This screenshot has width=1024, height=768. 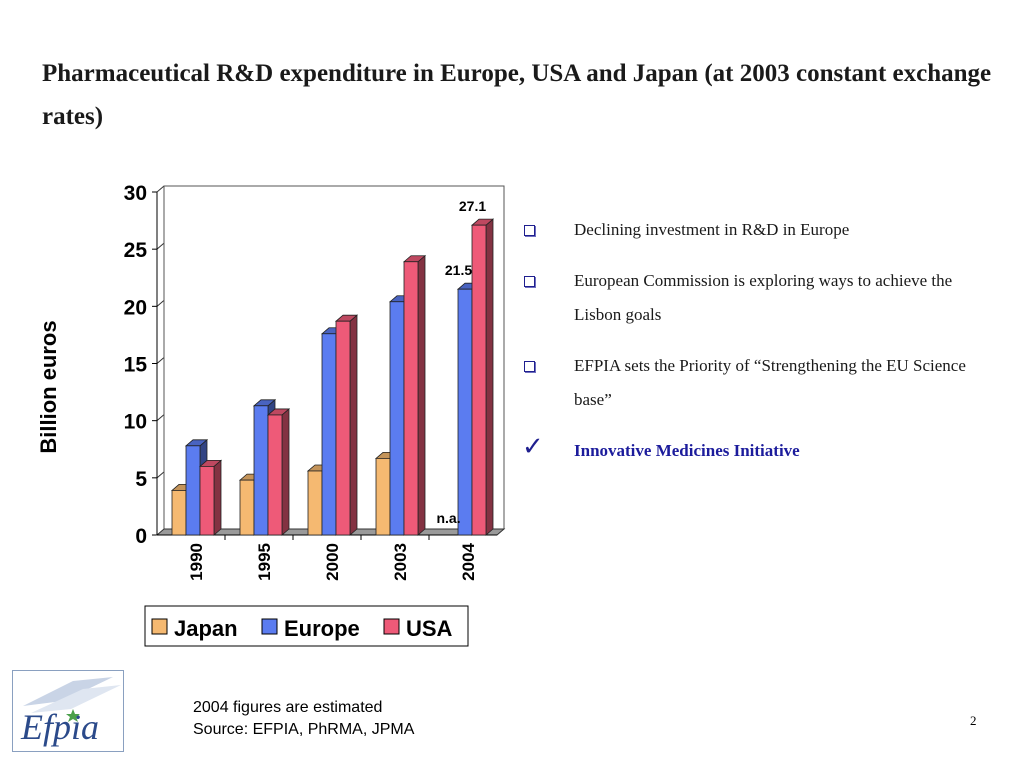 I want to click on legend-label-usa: USA, so click(x=429, y=628).